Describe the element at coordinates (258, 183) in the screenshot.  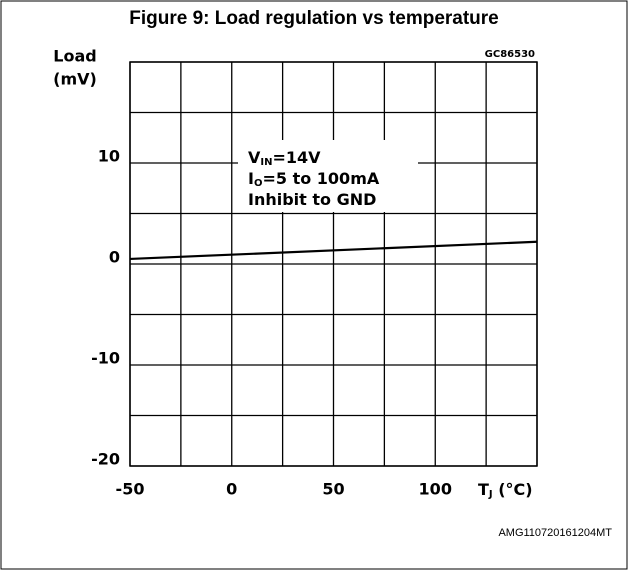
I see `annotation-sub: O` at that location.